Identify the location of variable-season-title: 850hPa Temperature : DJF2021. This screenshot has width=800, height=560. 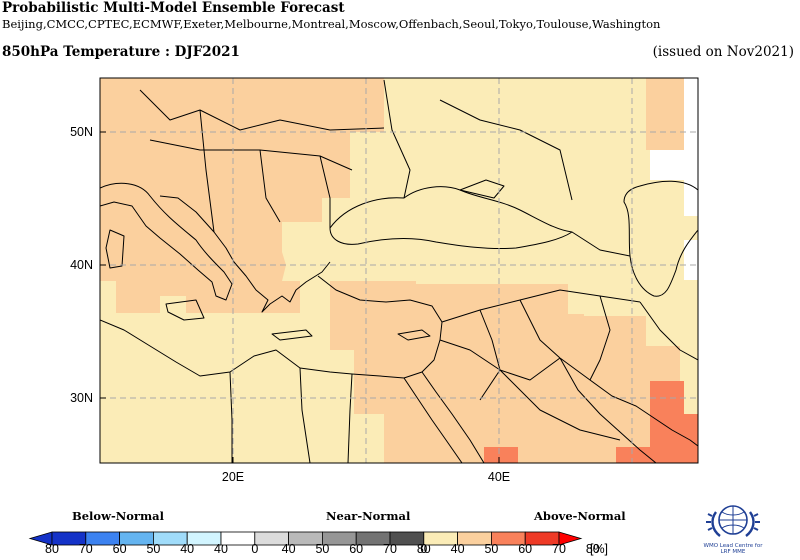
(121, 52).